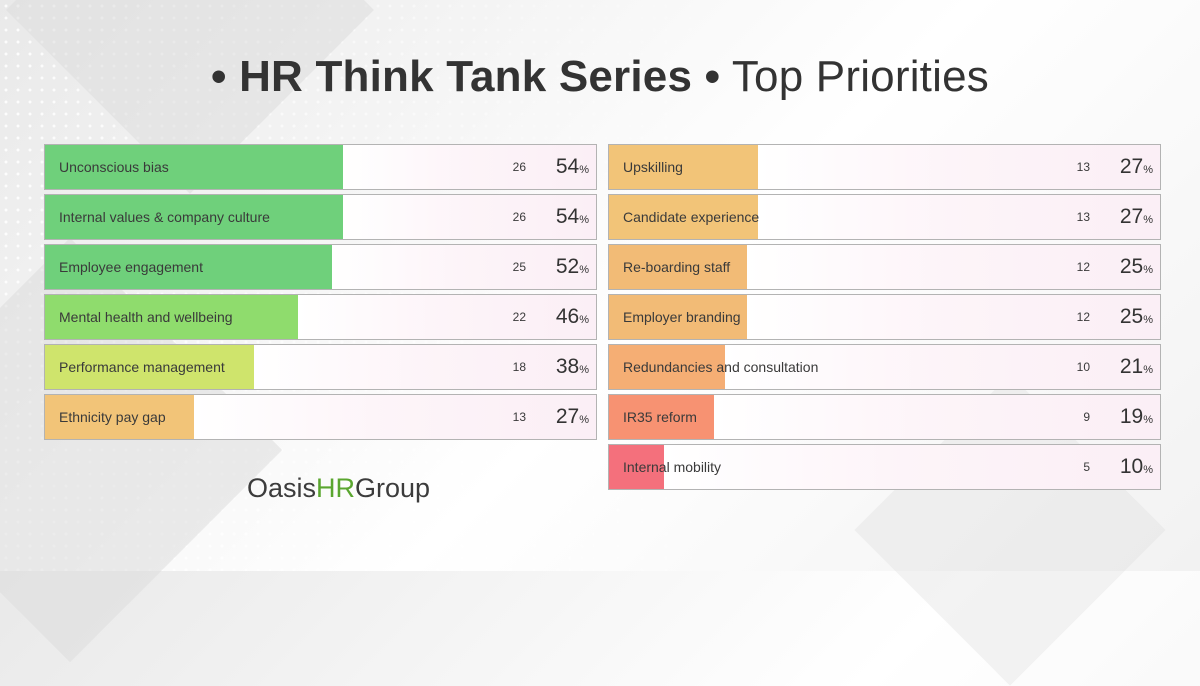 This screenshot has width=1200, height=686. I want to click on priority-count: 9, so click(1086, 417).